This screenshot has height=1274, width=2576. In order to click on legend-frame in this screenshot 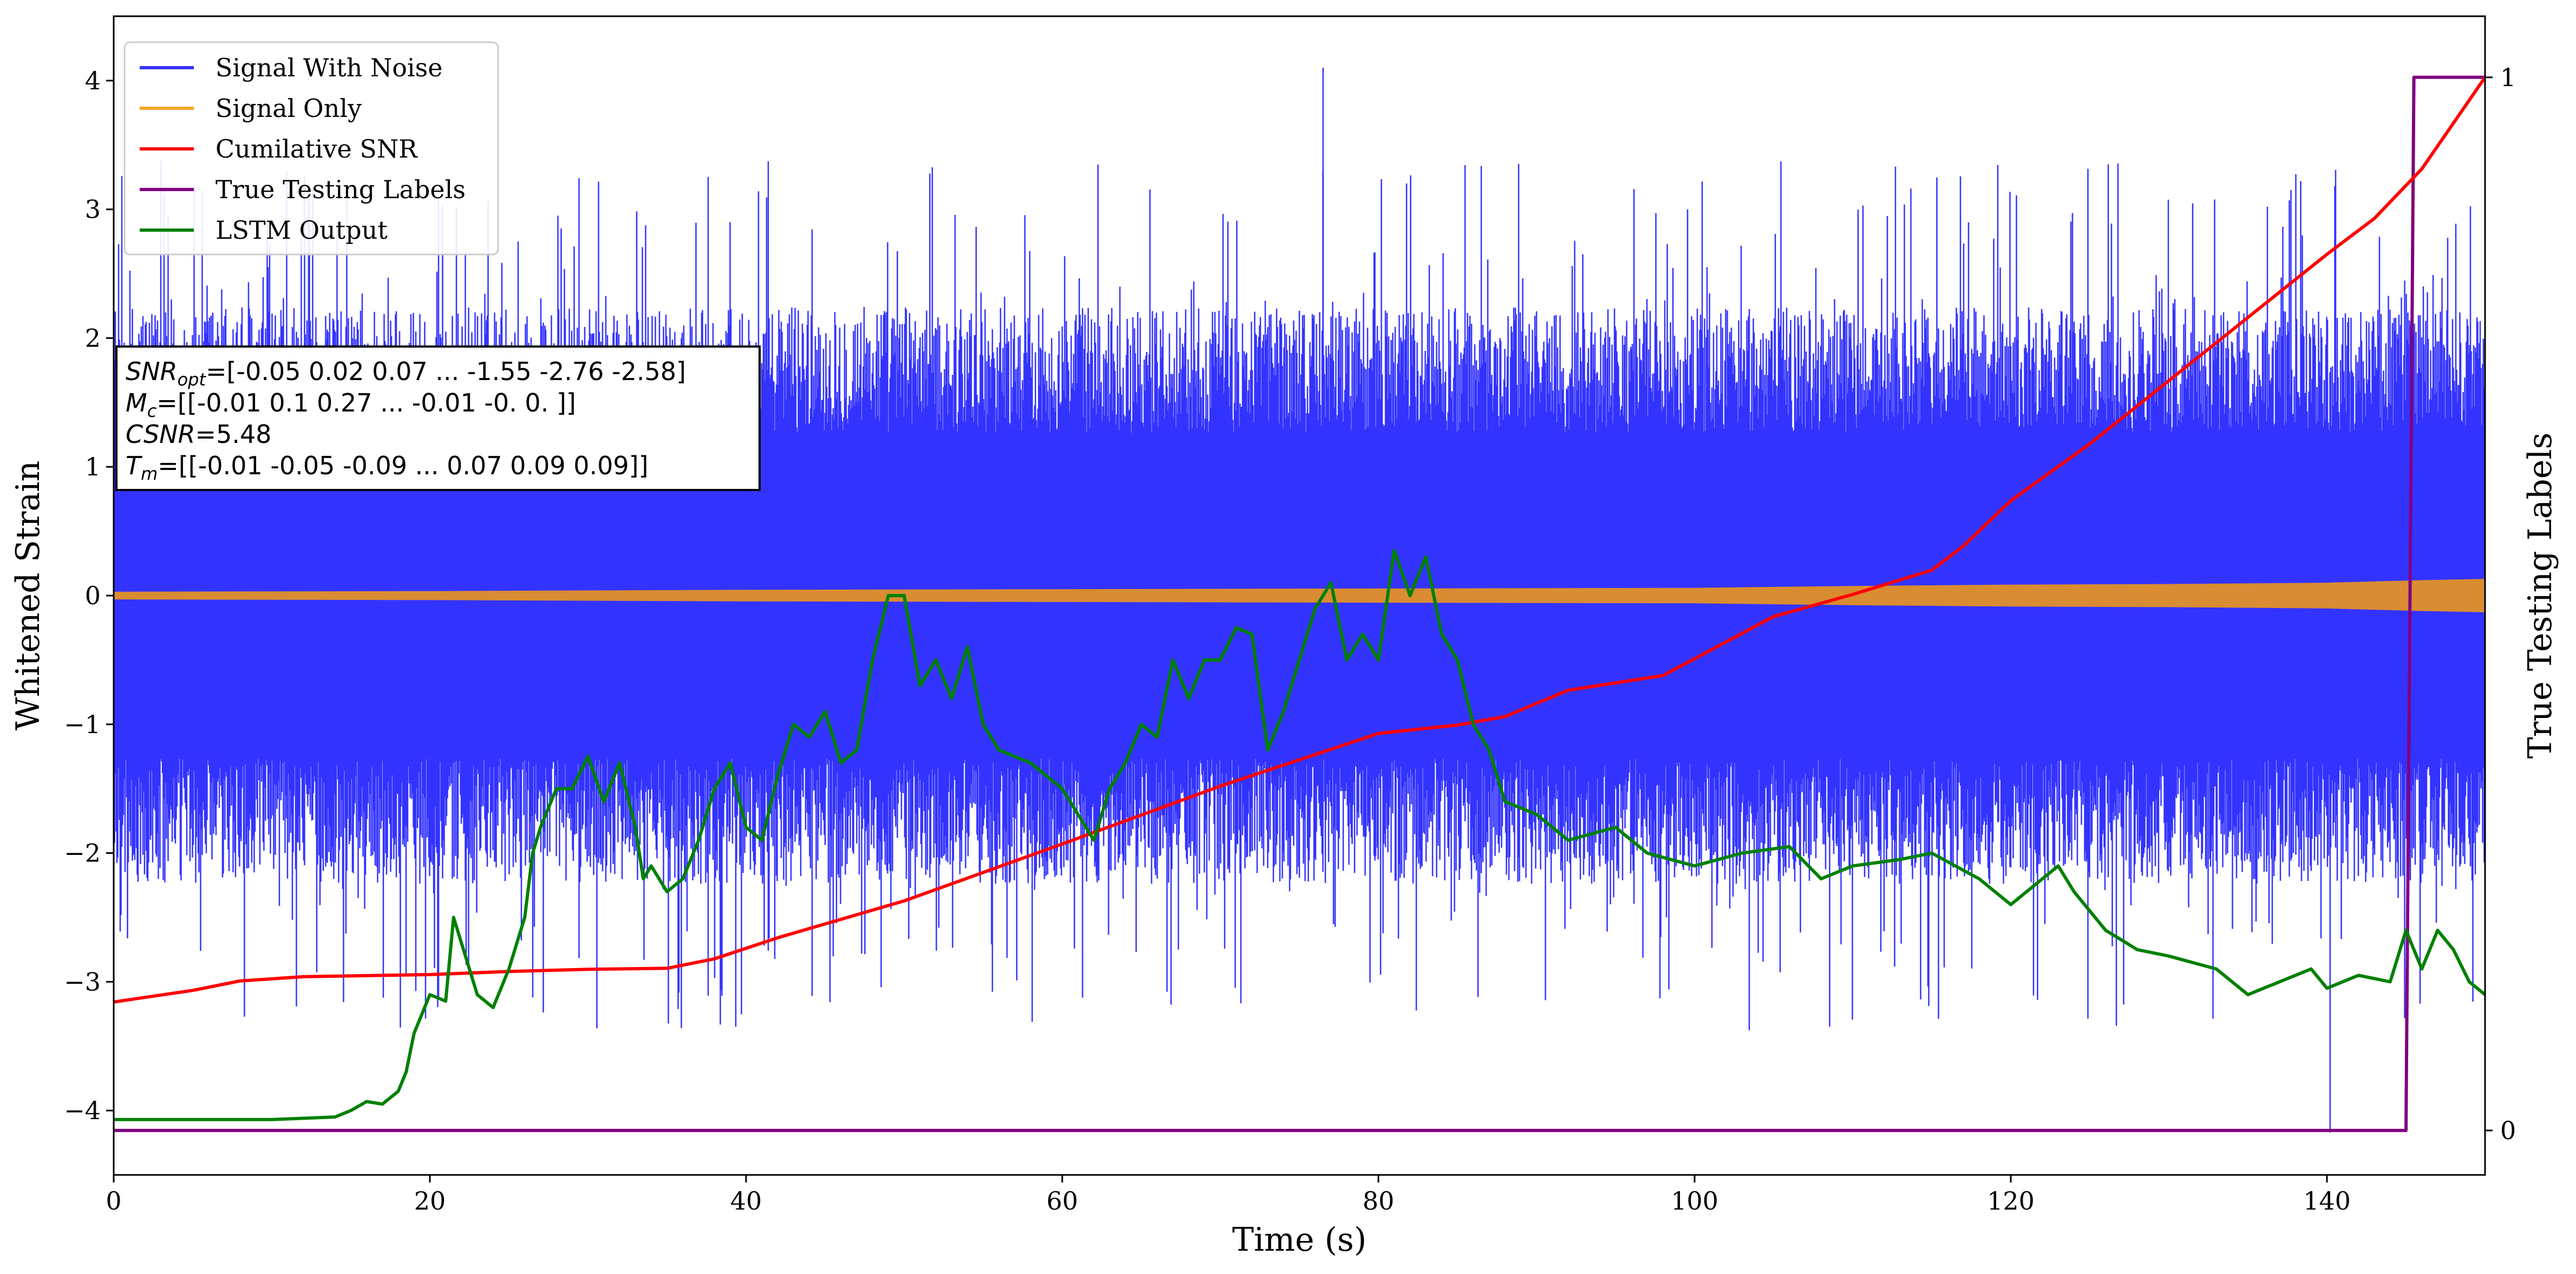, I will do `click(311, 148)`.